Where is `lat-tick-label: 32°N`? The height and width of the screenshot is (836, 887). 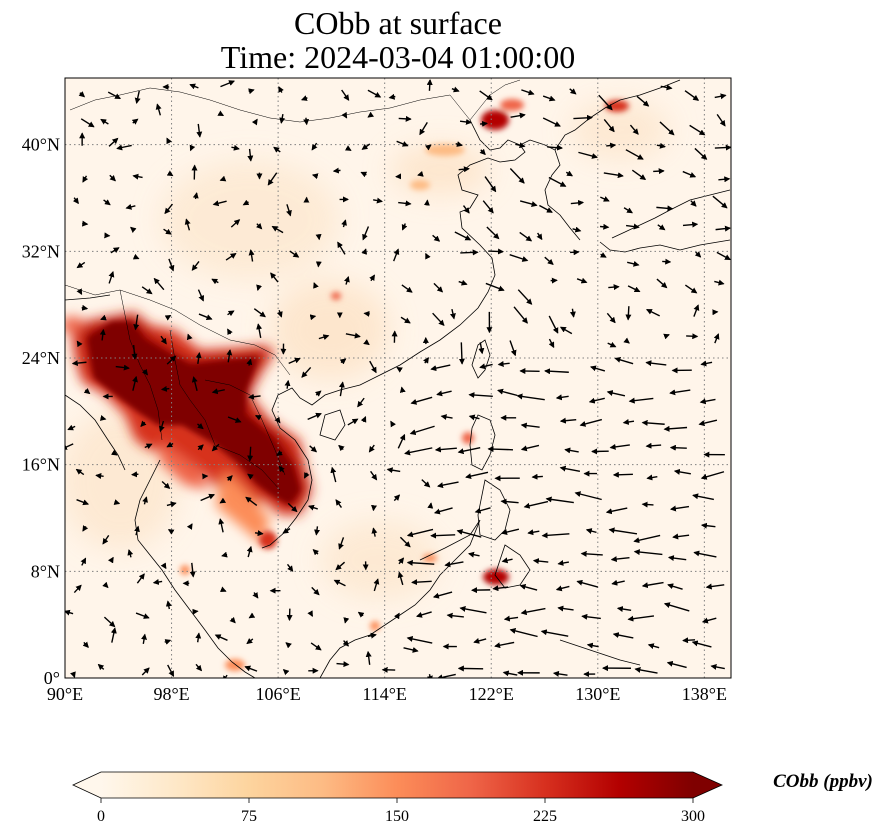 lat-tick-label: 32°N is located at coordinates (41, 251).